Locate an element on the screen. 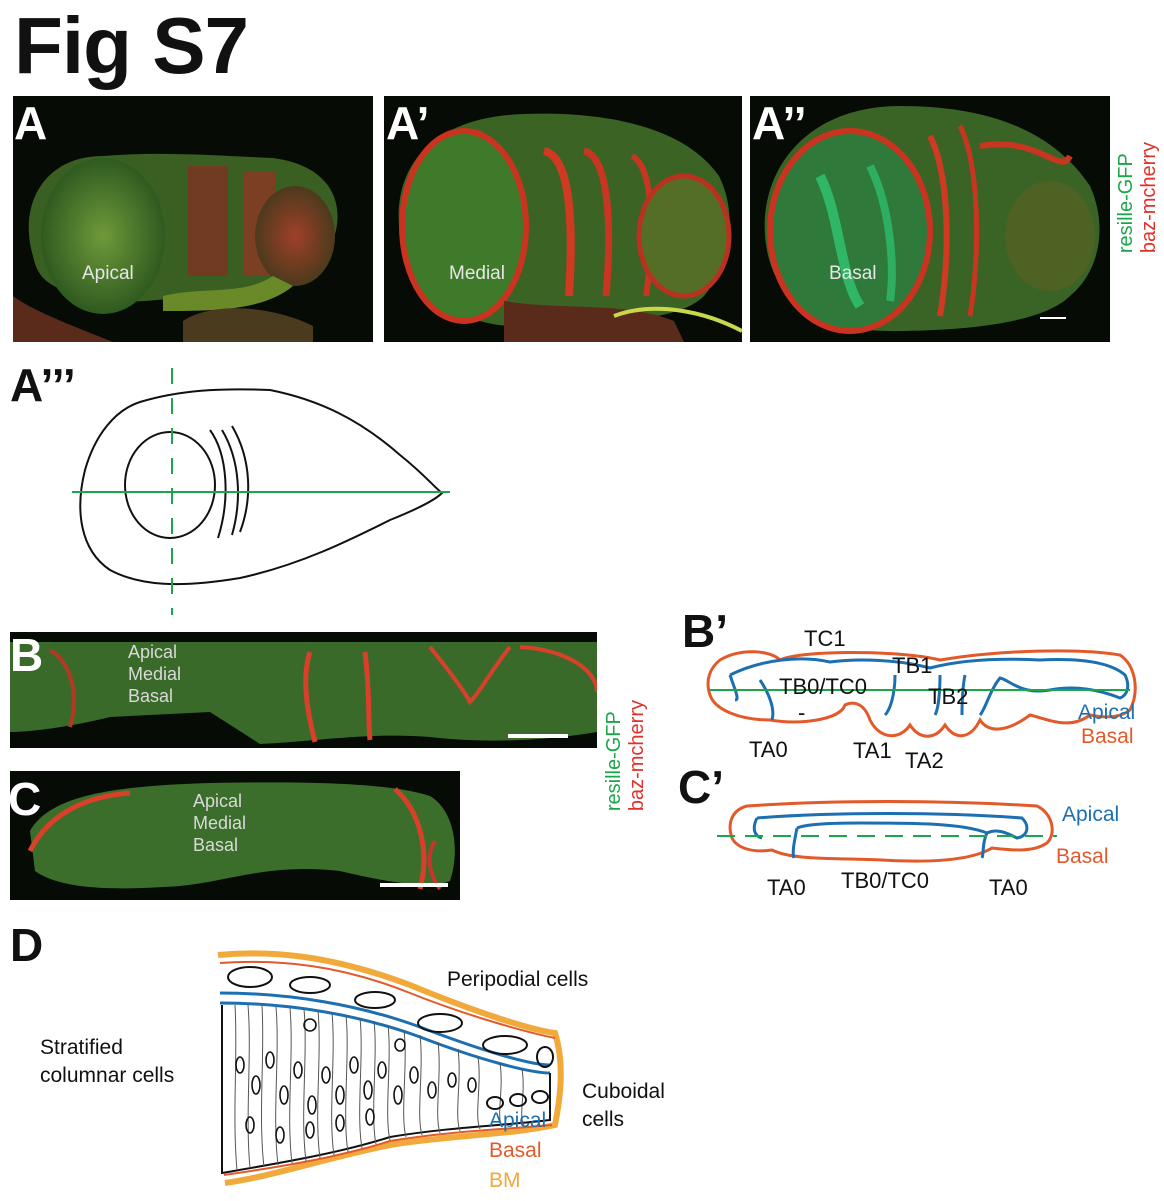 Image resolution: width=1164 pixels, height=1201 pixels. label-cuboidal-line2: cells is located at coordinates (603, 1119).